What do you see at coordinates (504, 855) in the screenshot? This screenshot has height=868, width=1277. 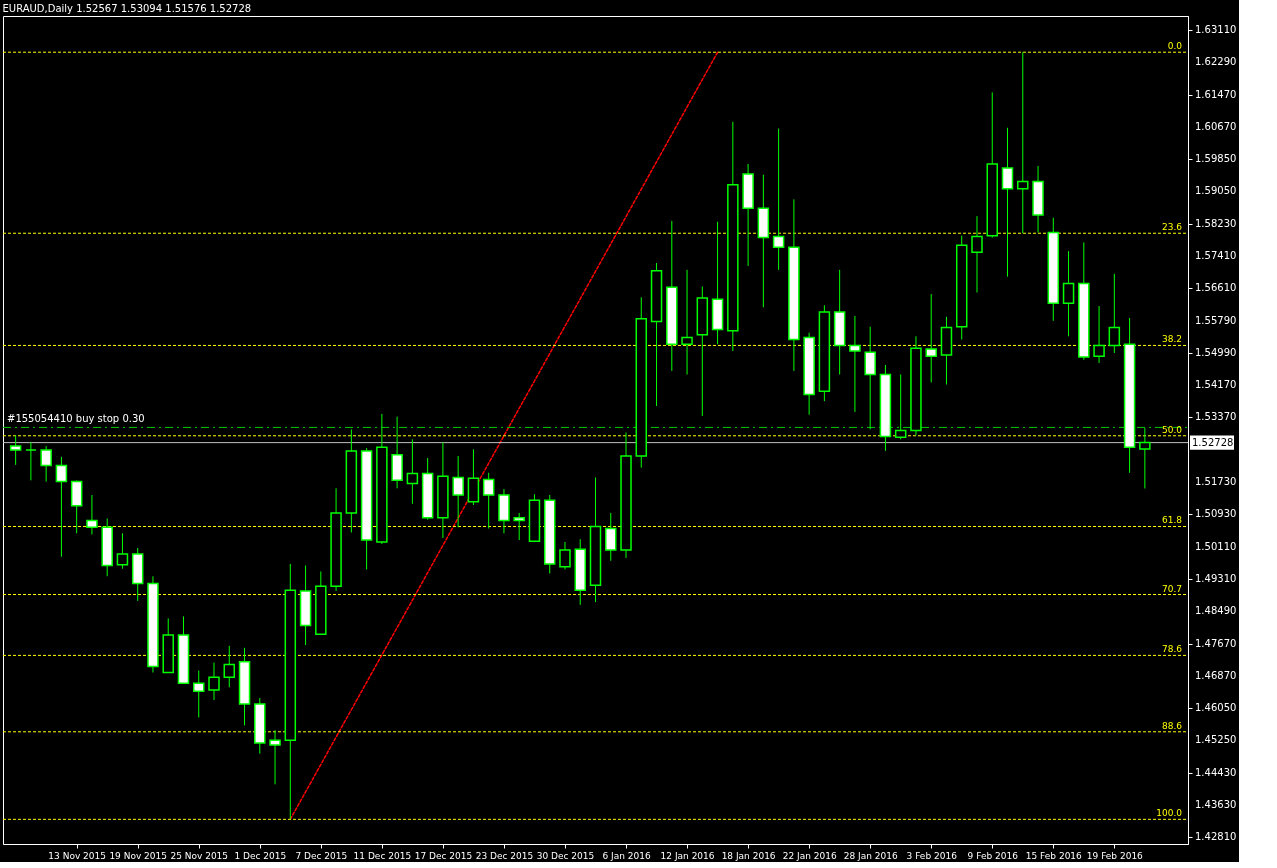 I see `x-tick-label: 23 Dec 2015` at bounding box center [504, 855].